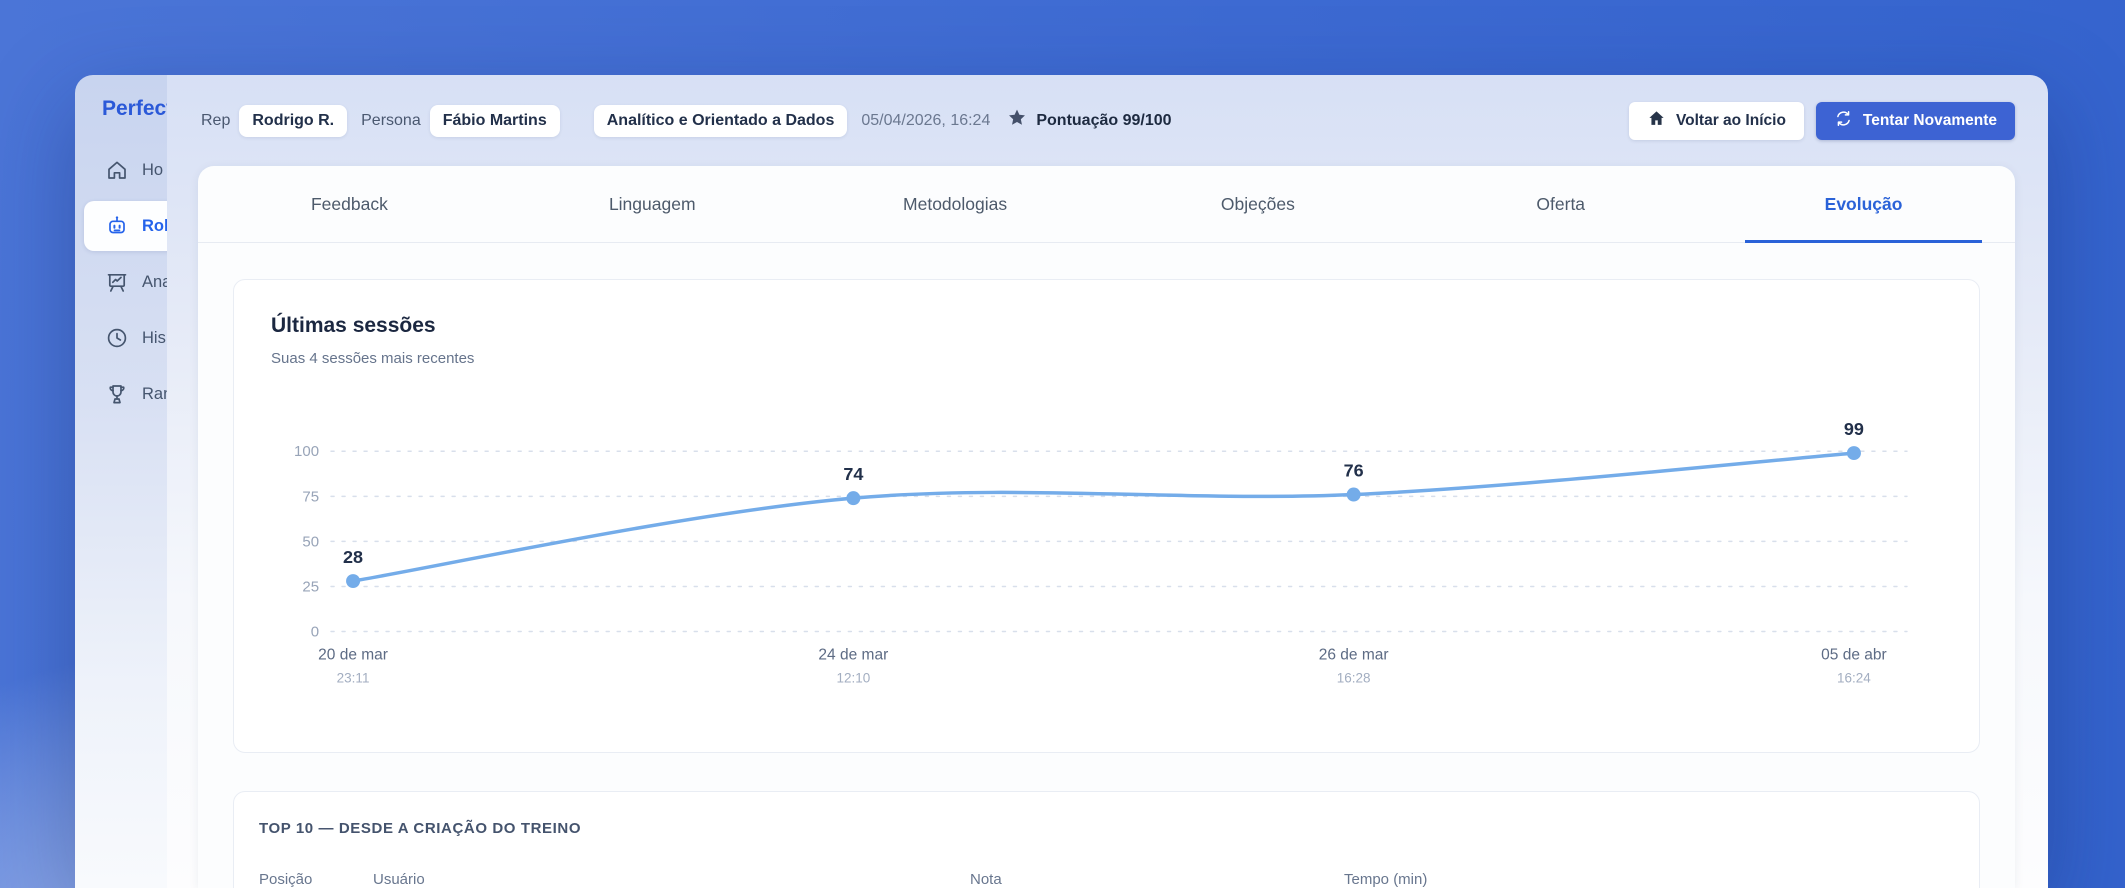  I want to click on retry-button: Tentar Novamente, so click(1915, 120).